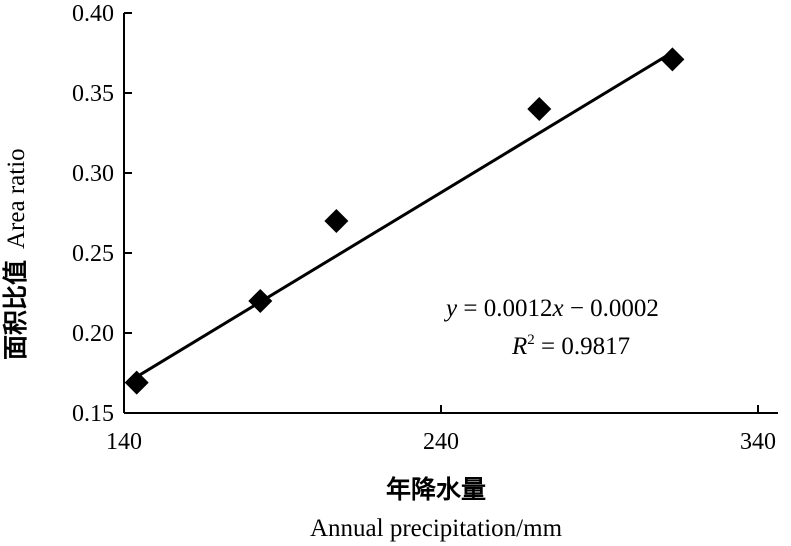  I want to click on eq-coef: = 0.0012, so click(504, 308).